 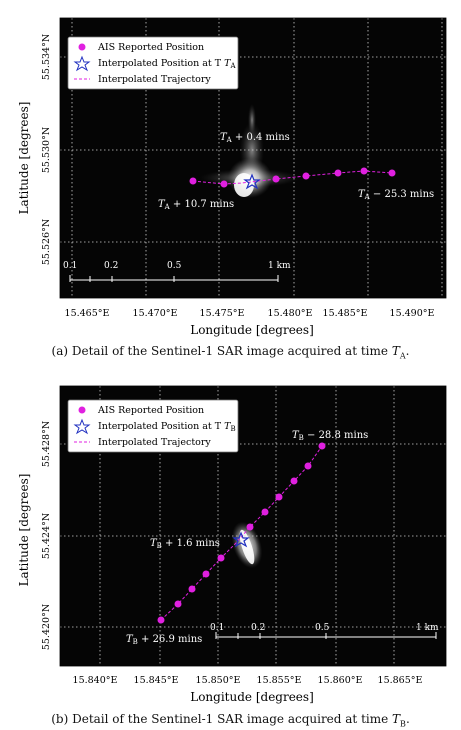 I want to click on x-tick-label: 15.475°E, so click(x=222, y=313).